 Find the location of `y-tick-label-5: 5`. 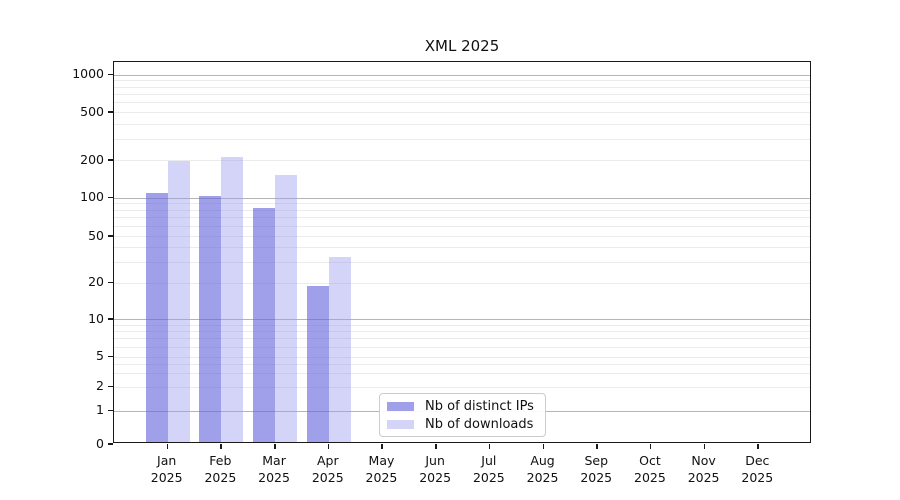

y-tick-label-5: 5 is located at coordinates (100, 355).